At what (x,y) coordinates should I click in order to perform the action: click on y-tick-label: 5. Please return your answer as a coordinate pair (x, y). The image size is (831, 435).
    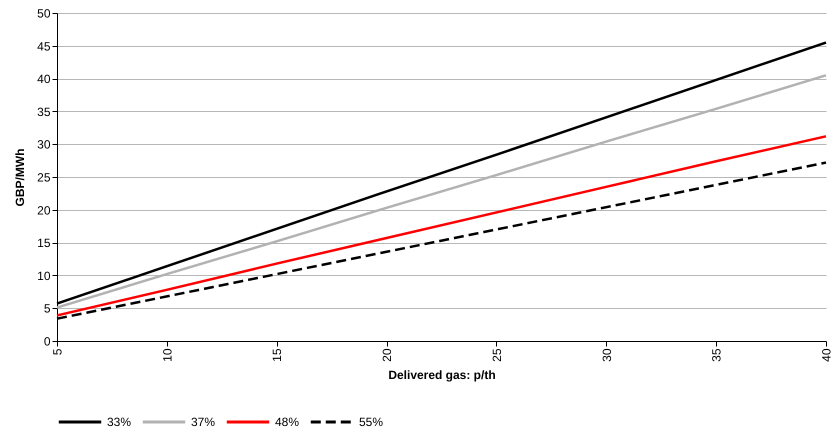
    Looking at the image, I should click on (47, 309).